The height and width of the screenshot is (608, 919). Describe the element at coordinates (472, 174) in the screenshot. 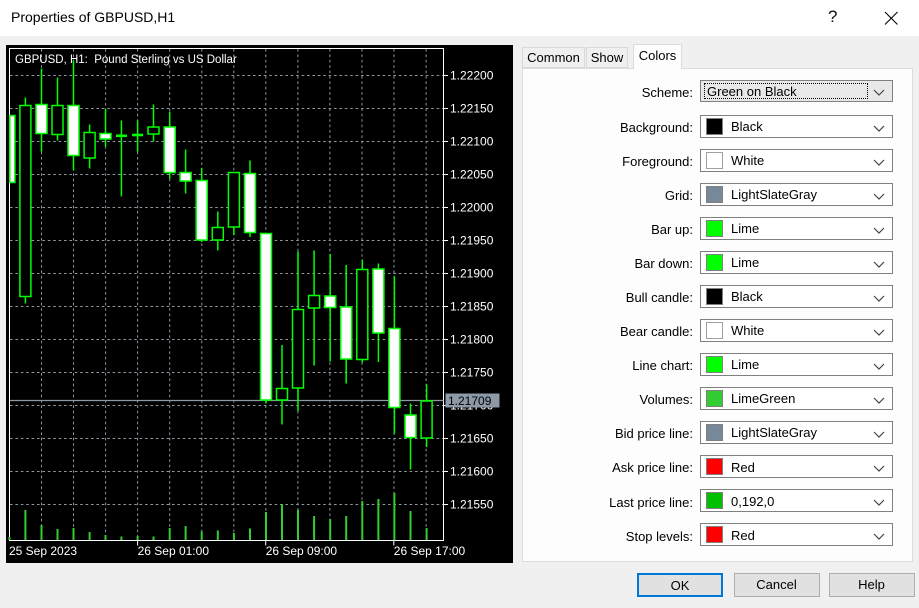

I see `svg-text: 1.22050` at that location.